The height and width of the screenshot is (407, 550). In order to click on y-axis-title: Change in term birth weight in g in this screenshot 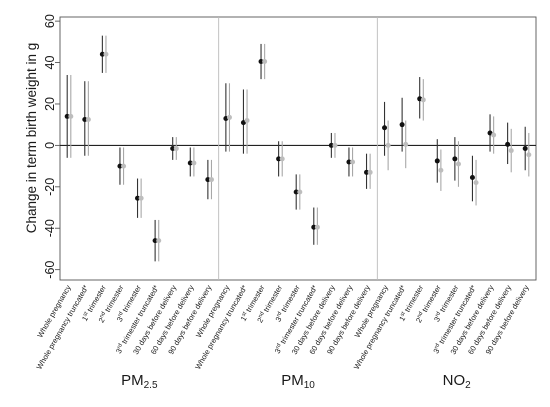, I will do `click(31, 138)`.